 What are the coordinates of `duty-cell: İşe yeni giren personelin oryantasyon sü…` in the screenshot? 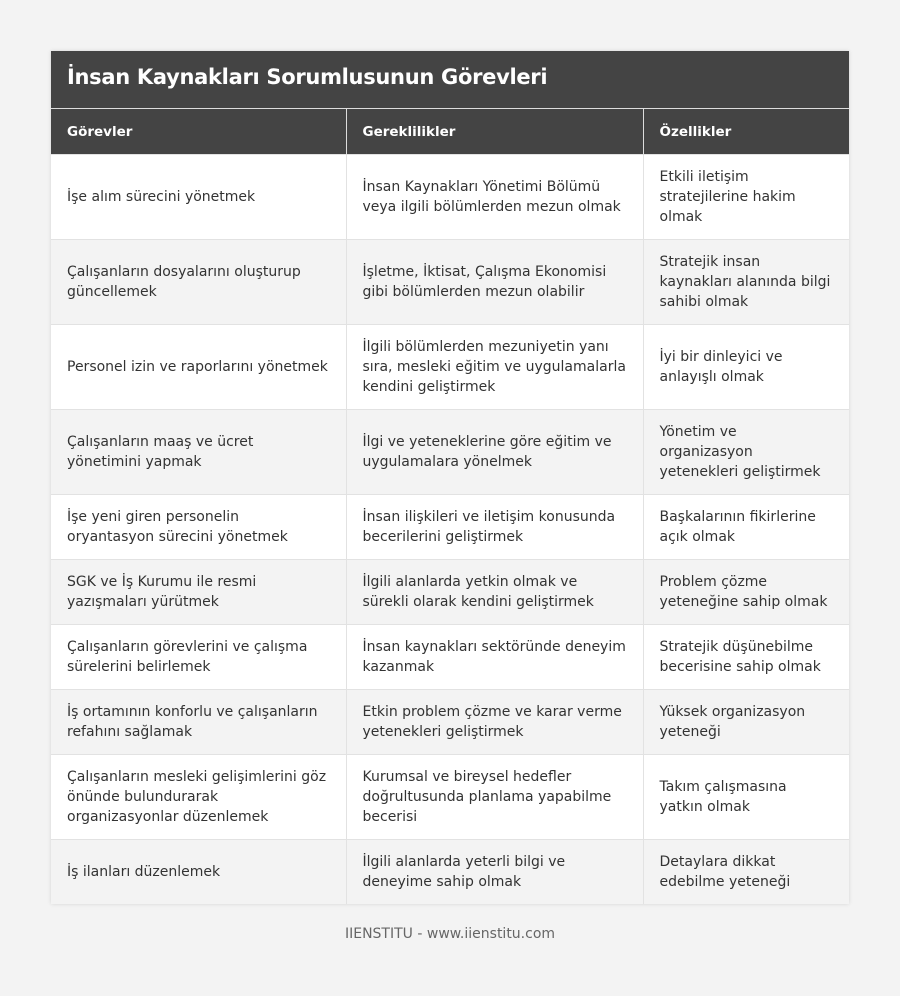 It's located at (198, 527).